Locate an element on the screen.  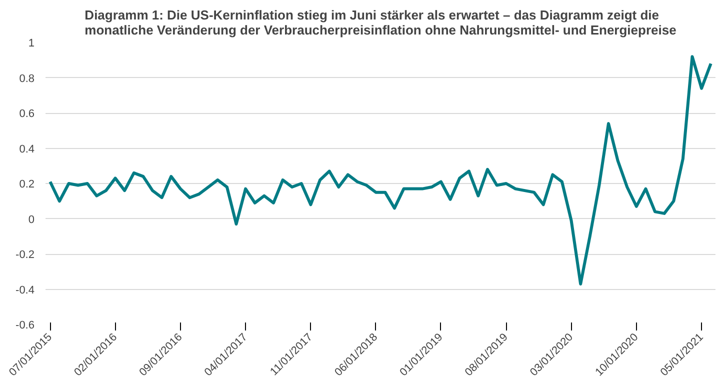
y-tick-label: -0.4 is located at coordinates (25, 290).